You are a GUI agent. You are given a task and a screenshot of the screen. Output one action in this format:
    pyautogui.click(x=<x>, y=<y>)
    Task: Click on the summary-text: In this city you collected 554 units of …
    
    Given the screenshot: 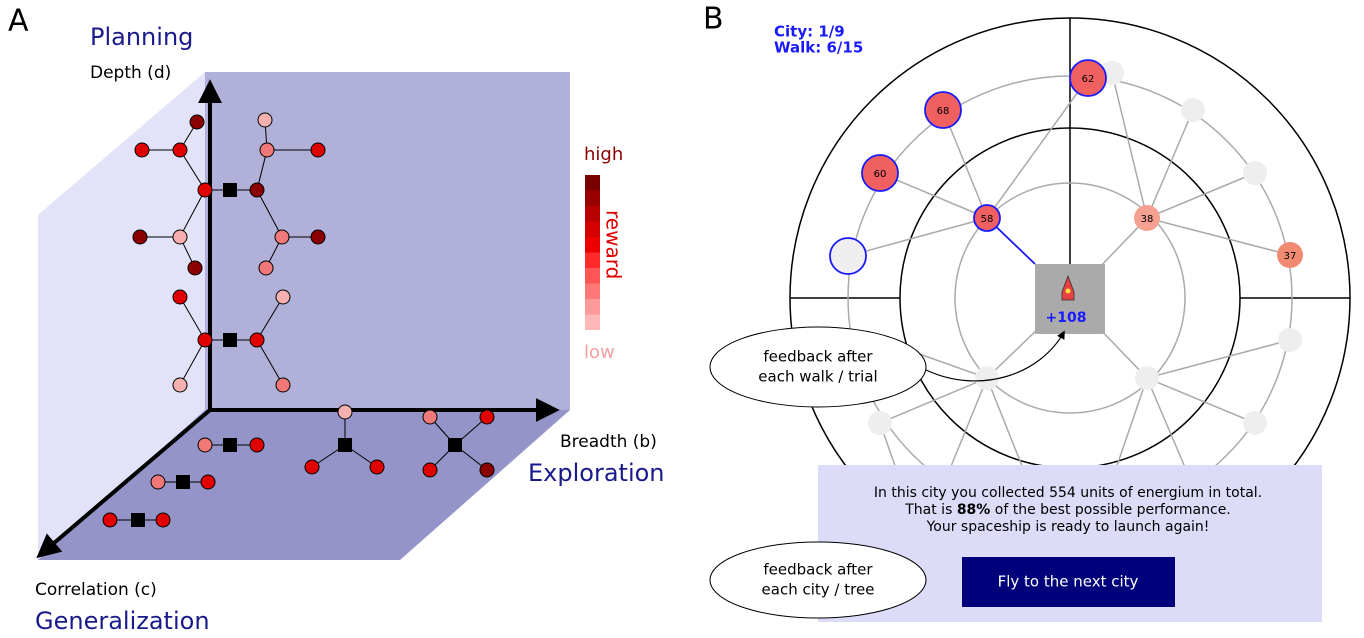 What is the action you would take?
    pyautogui.click(x=1068, y=493)
    